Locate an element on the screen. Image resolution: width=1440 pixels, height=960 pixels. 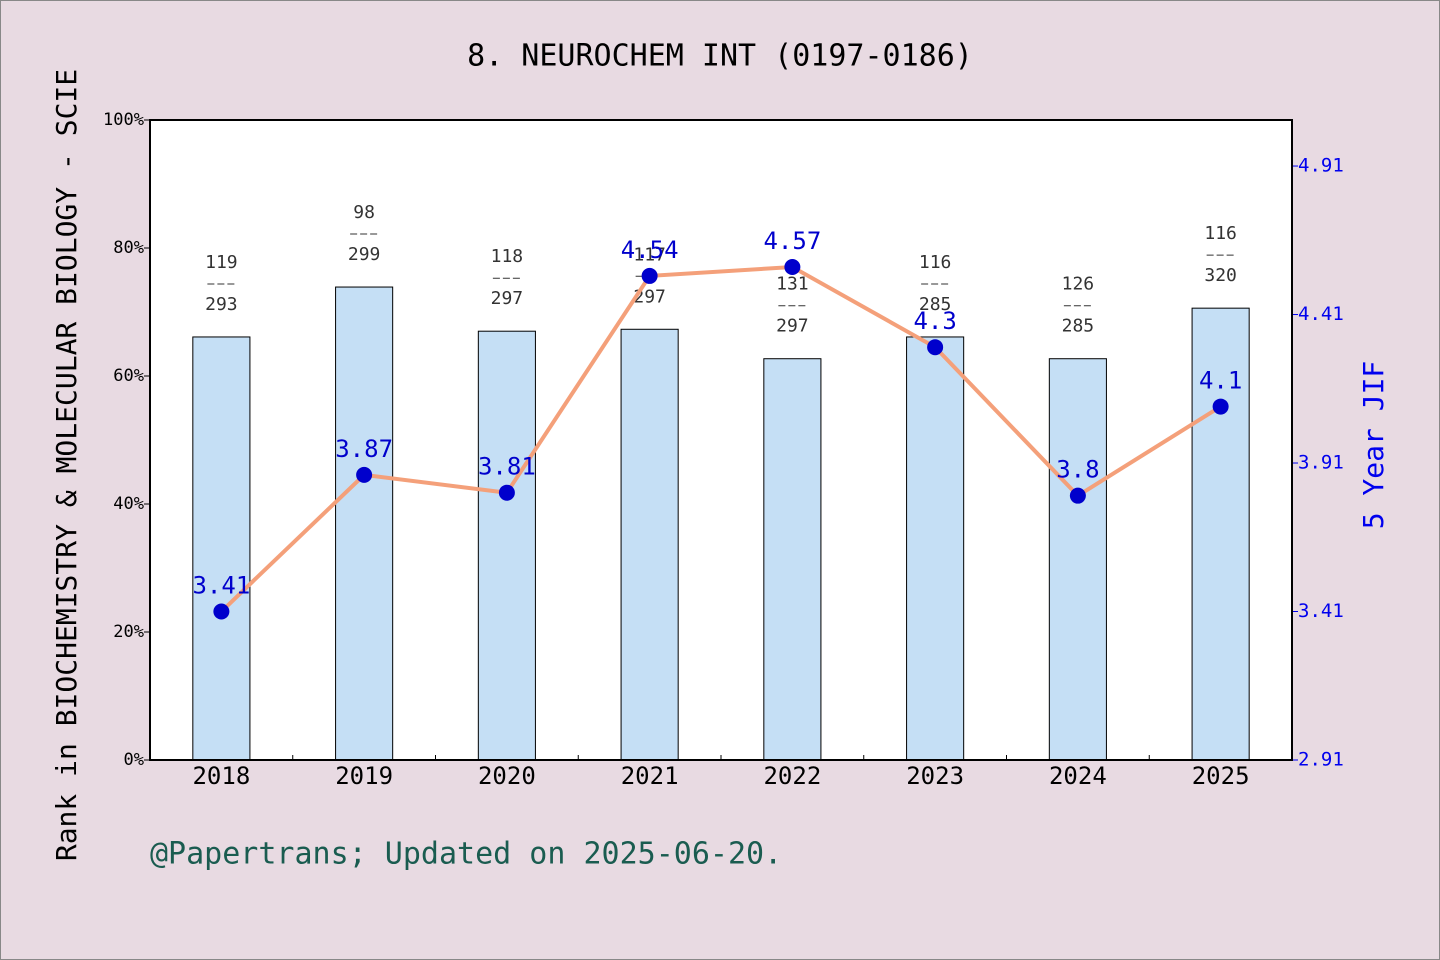
y2-tick-label: 3.41 is located at coordinates (1321, 611).